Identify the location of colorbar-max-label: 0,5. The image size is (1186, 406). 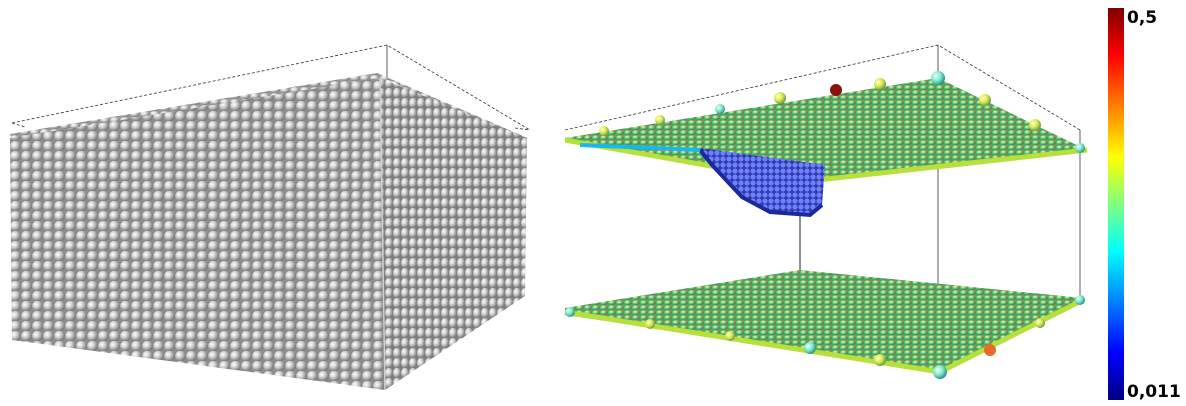
(1142, 18).